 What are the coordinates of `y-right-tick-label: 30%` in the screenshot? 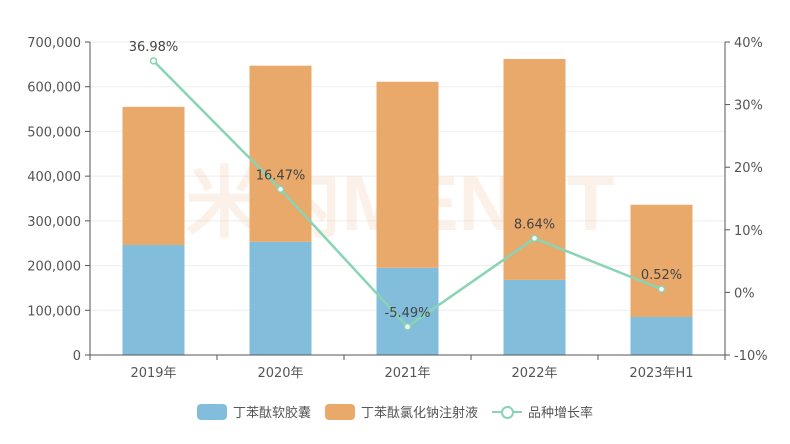 It's located at (748, 106).